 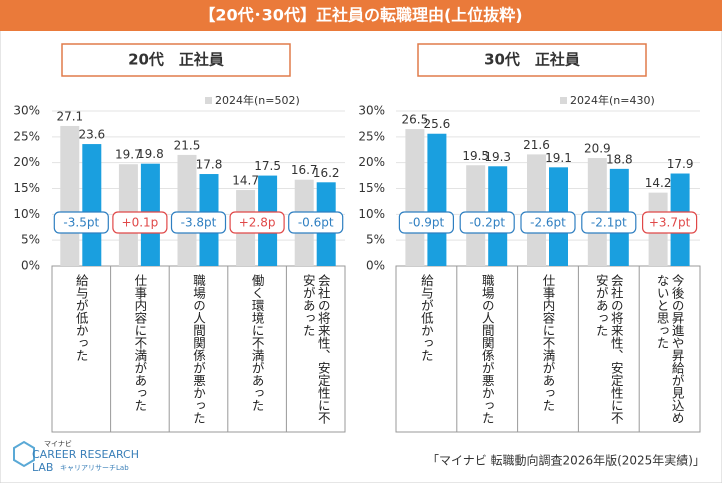 What do you see at coordinates (566, 460) in the screenshot?
I see `source: 「マイナビ 転職動向調査2026年版(2025年実績)」` at bounding box center [566, 460].